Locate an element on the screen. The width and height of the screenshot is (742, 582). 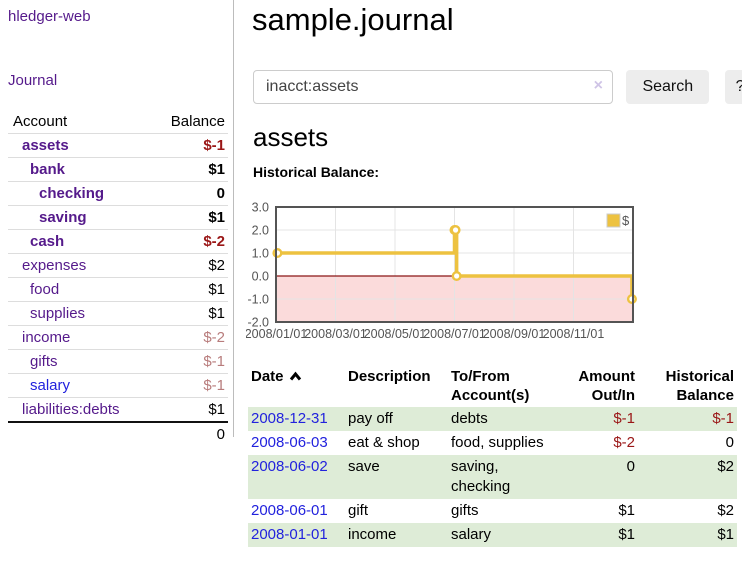
account-row: checking 0 is located at coordinates (118, 193).